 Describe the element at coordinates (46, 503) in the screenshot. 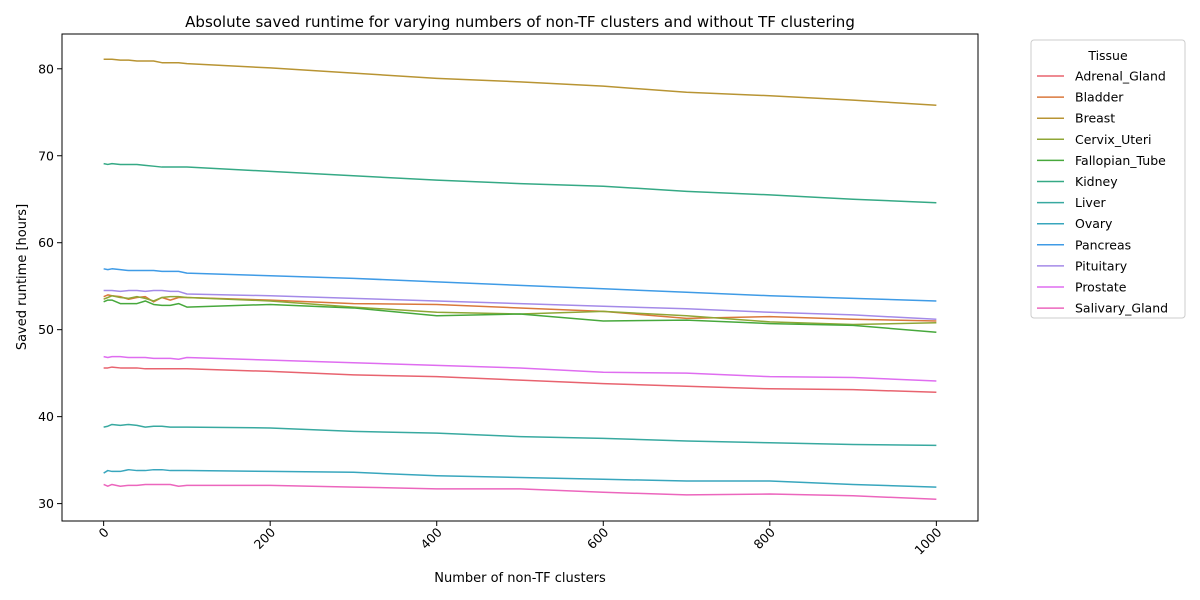

I see `y-tick-label: 30` at that location.